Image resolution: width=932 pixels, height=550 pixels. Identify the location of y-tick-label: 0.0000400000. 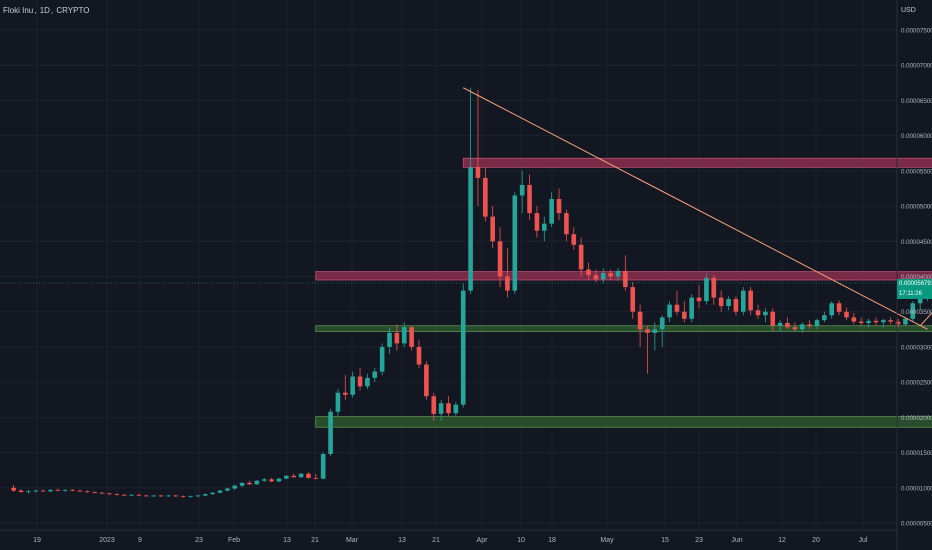
(916, 277).